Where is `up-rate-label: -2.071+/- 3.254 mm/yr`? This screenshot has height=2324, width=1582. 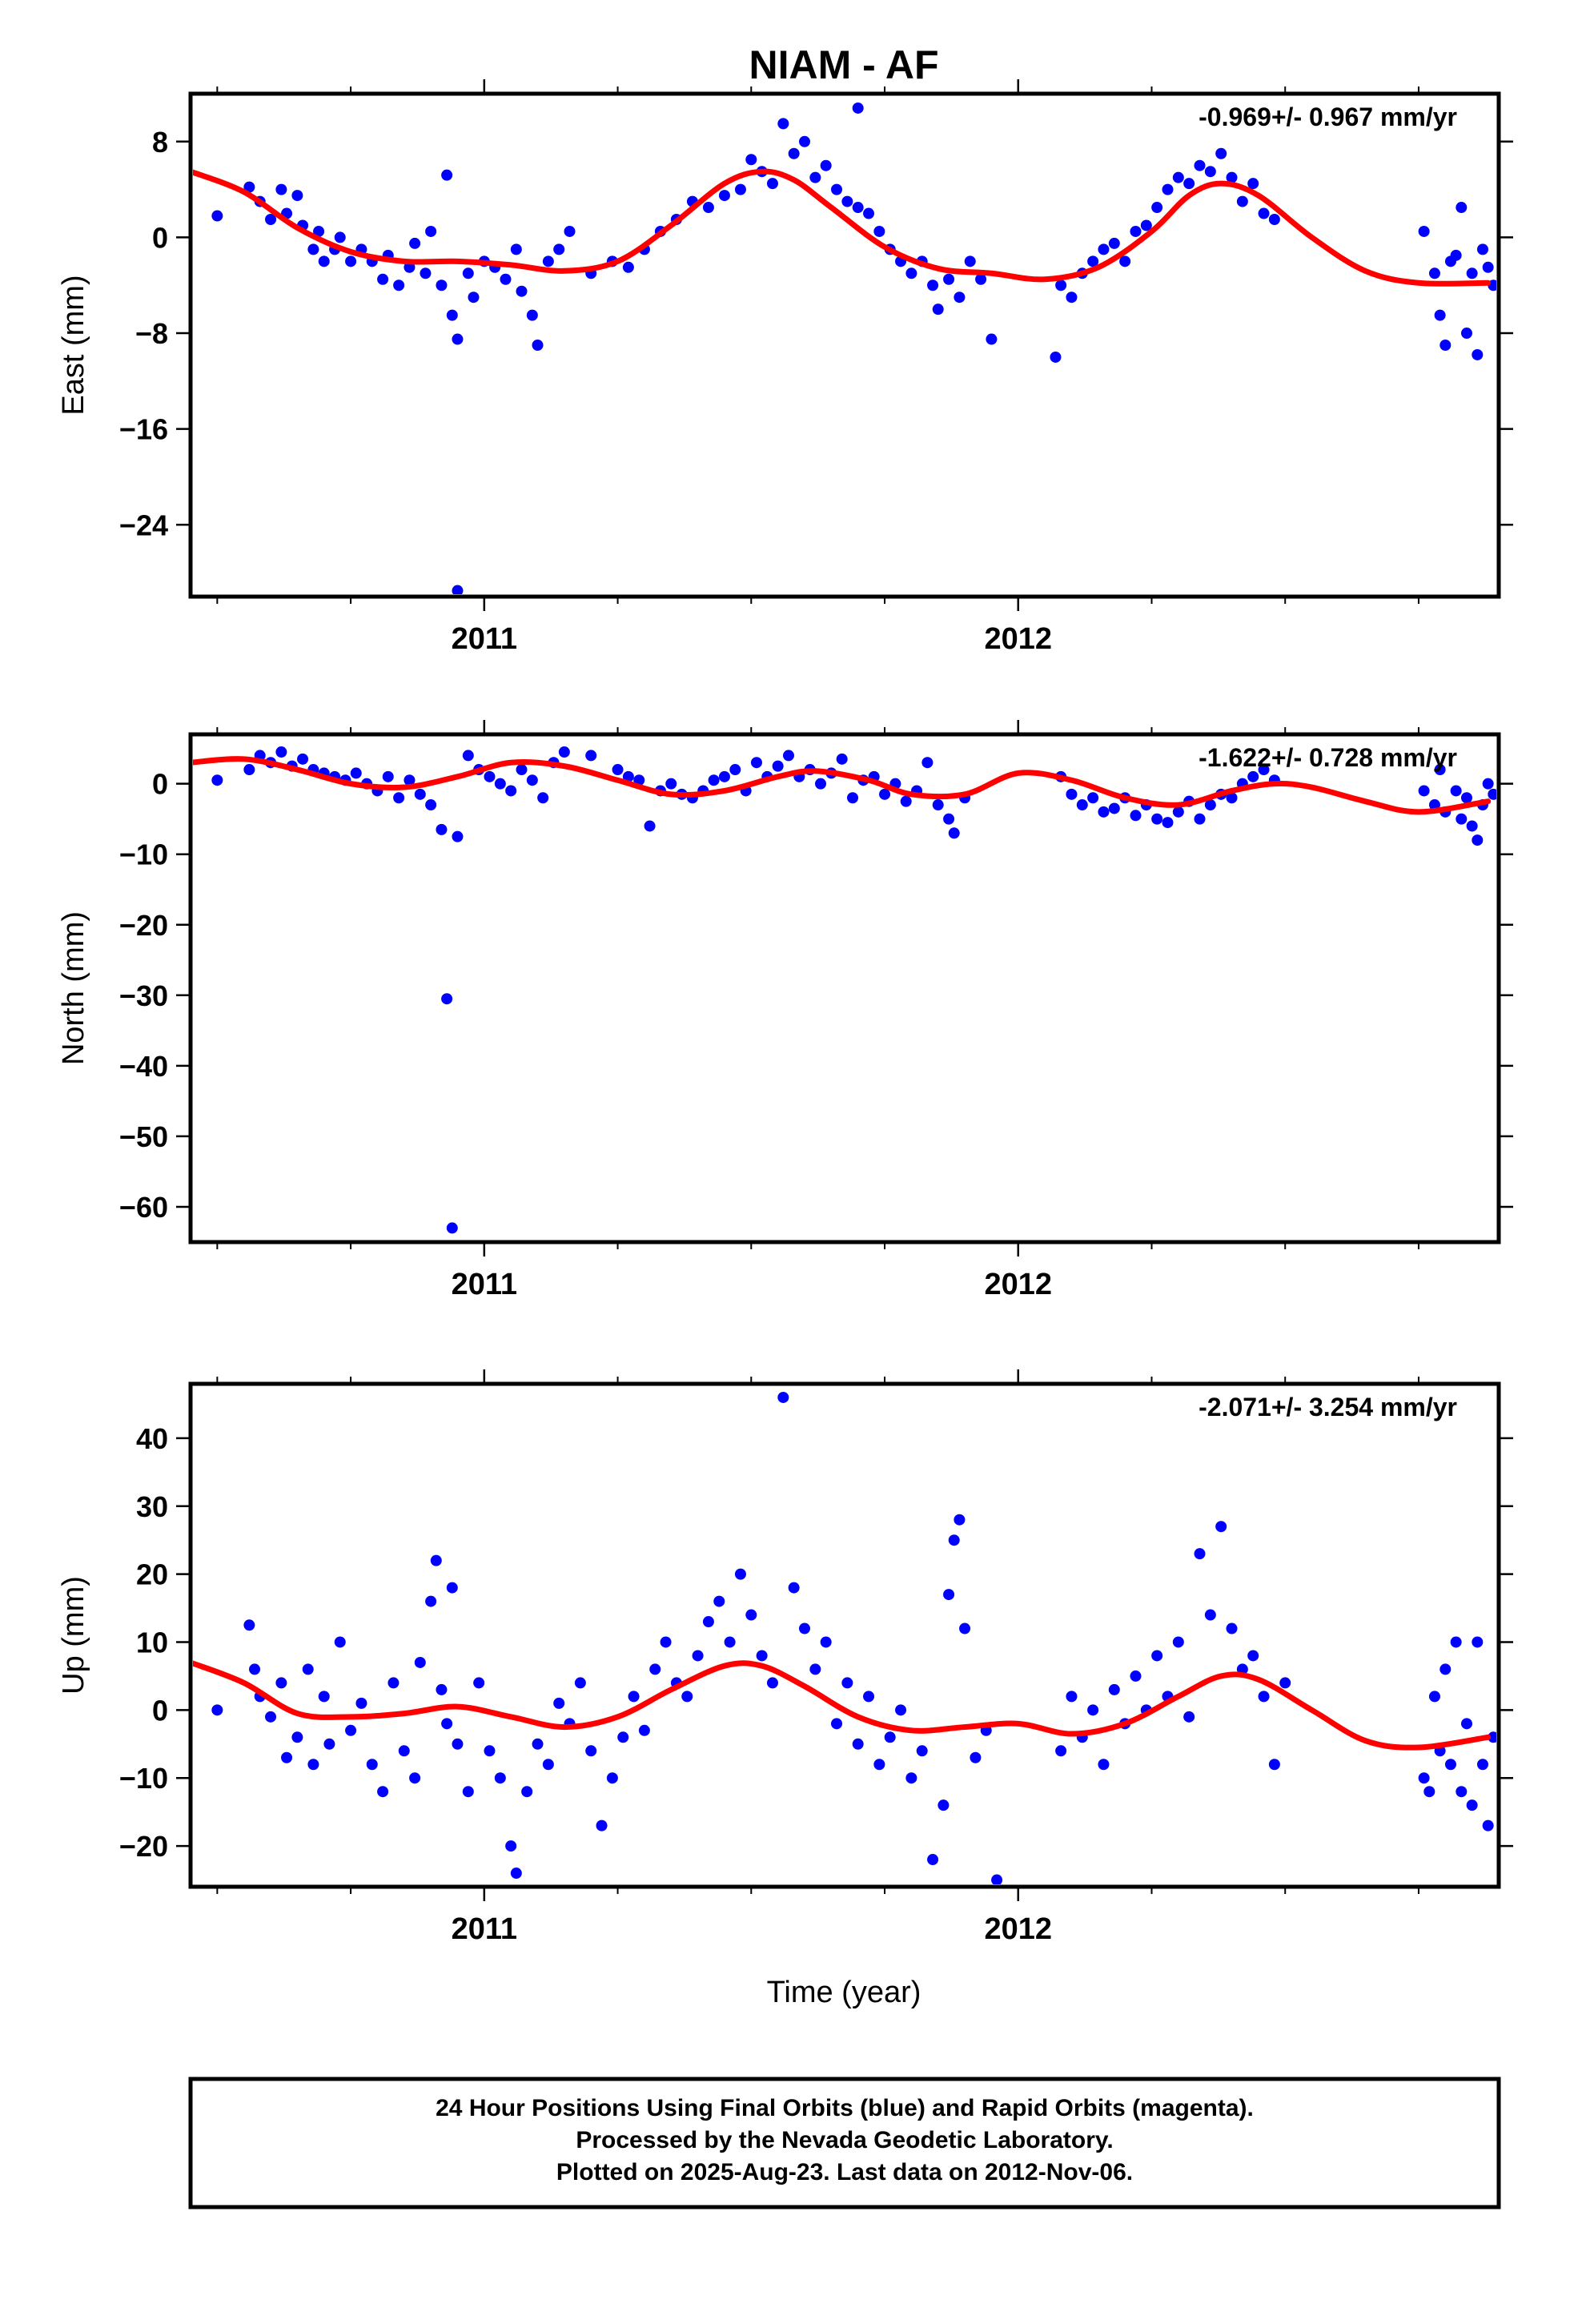 up-rate-label: -2.071+/- 3.254 mm/yr is located at coordinates (1328, 1407).